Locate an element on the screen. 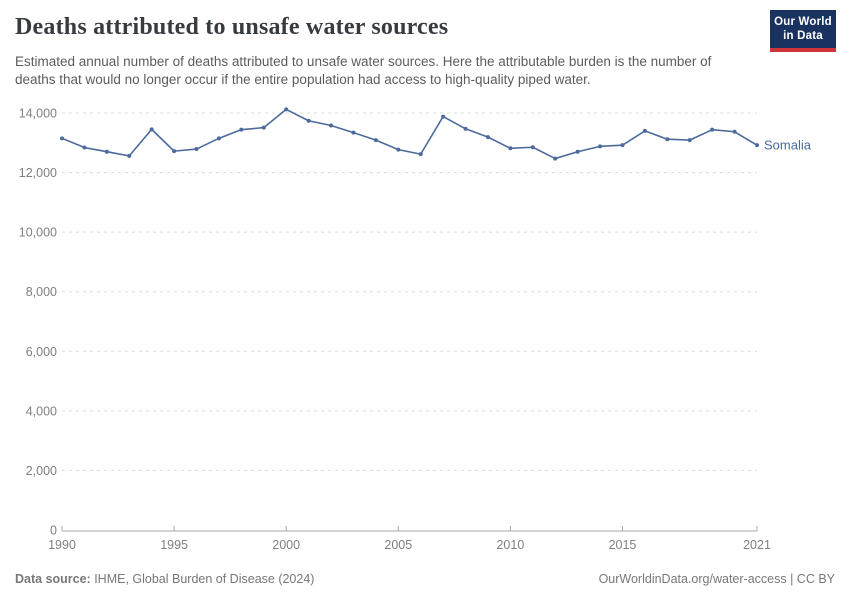  series-line is located at coordinates (409, 134).